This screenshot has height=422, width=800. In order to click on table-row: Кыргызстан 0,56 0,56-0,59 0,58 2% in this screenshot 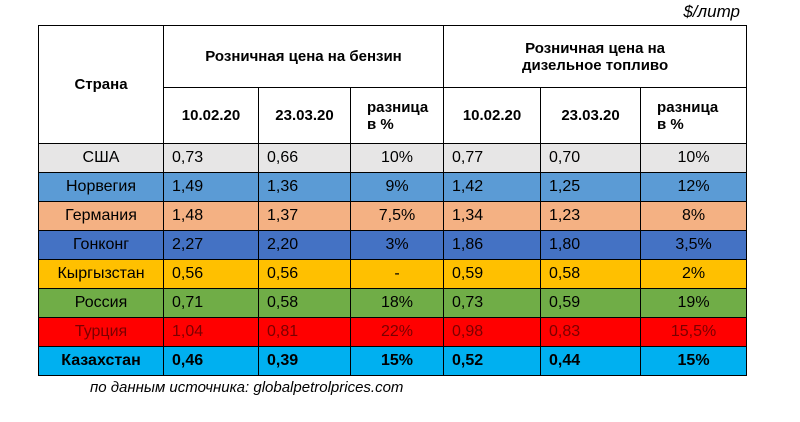, I will do `click(393, 274)`.